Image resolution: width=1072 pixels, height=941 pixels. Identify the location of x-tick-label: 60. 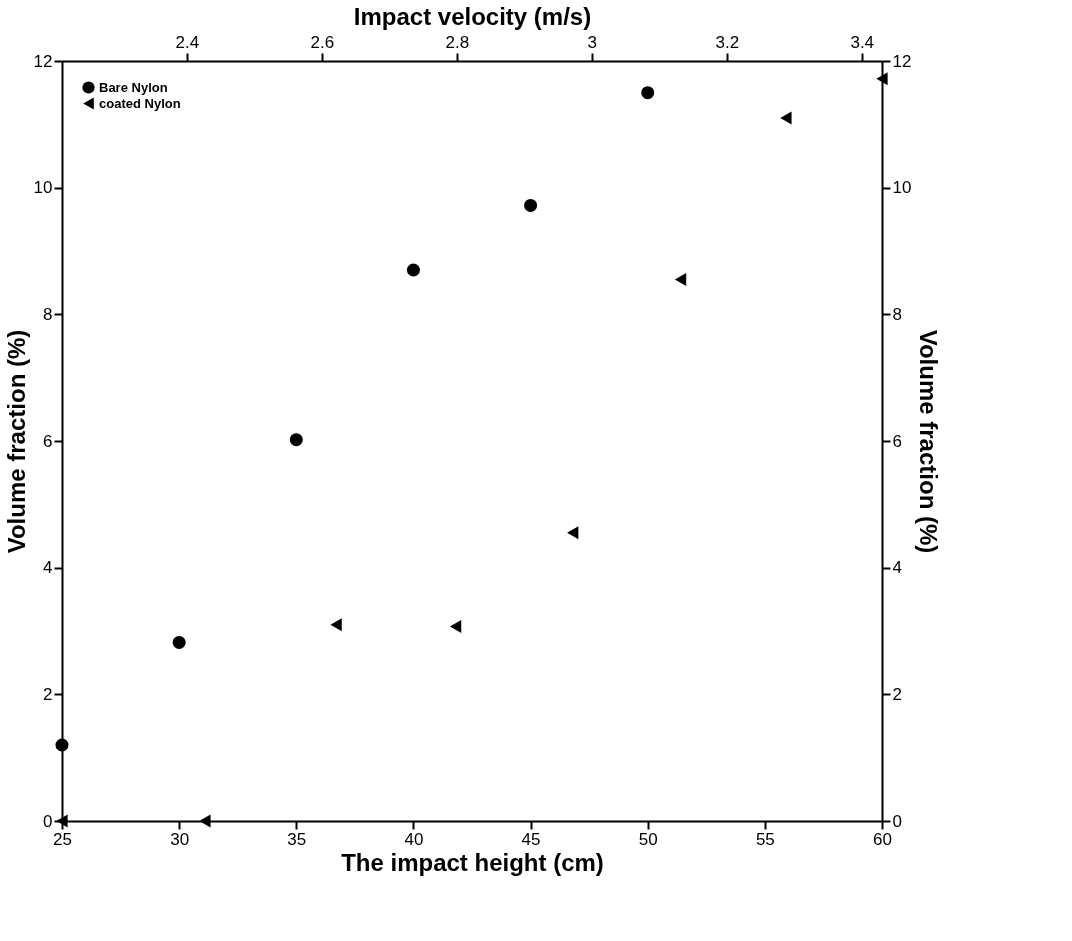
(882, 839).